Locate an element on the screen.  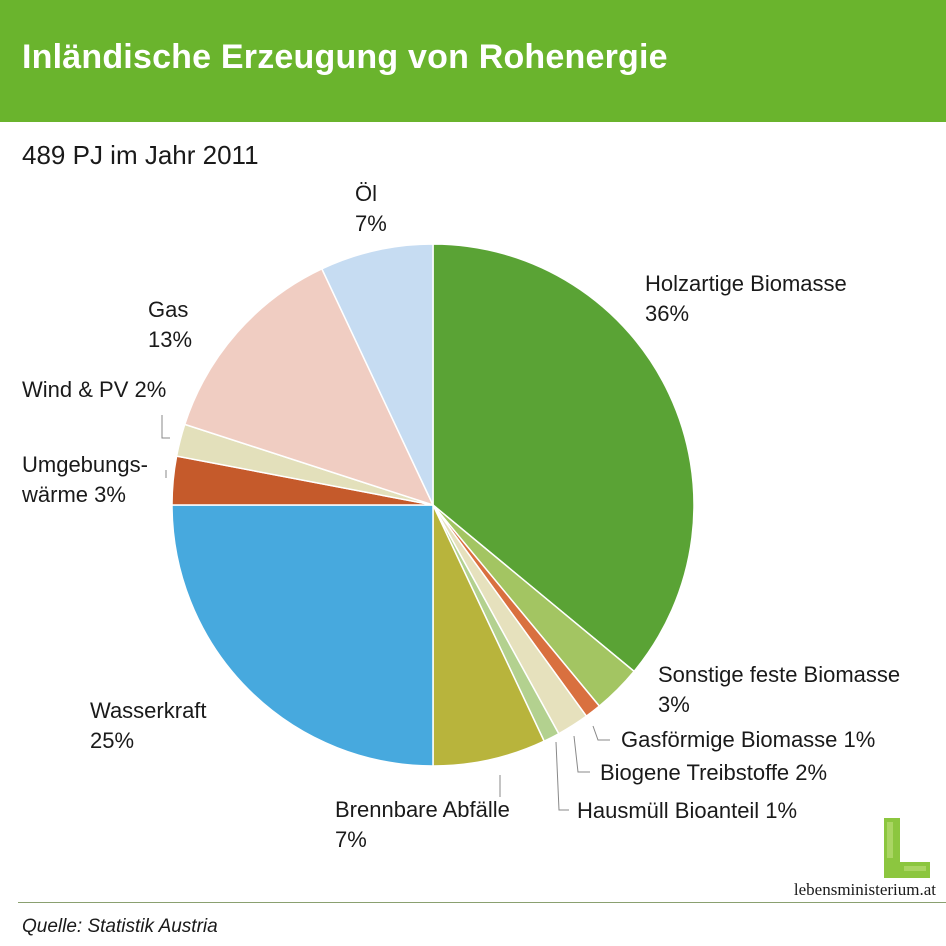
slice-label-line: Gasförmige Biomasse 1% is located at coordinates (748, 739).